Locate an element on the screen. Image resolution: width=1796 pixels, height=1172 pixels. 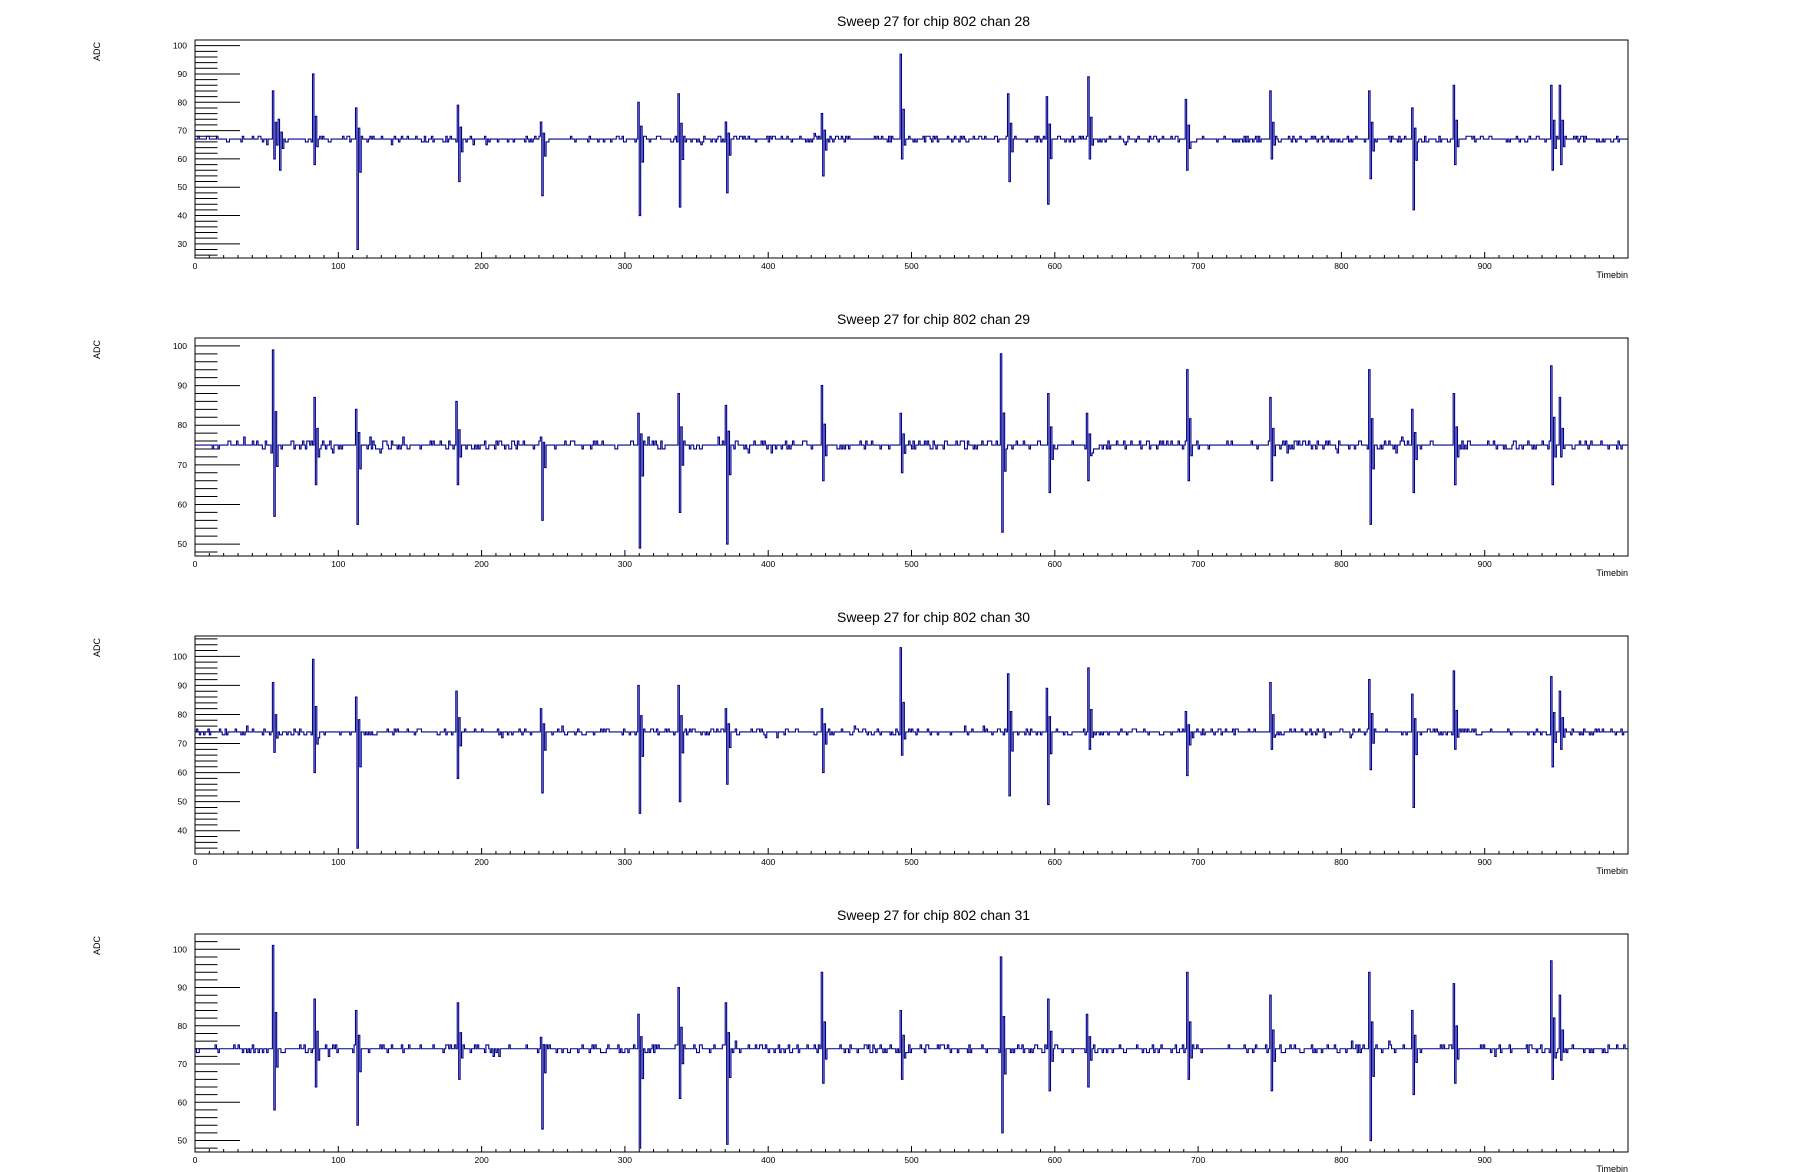
chart-title: Sweep 27 for chip 802 chan 30 is located at coordinates (933, 617).